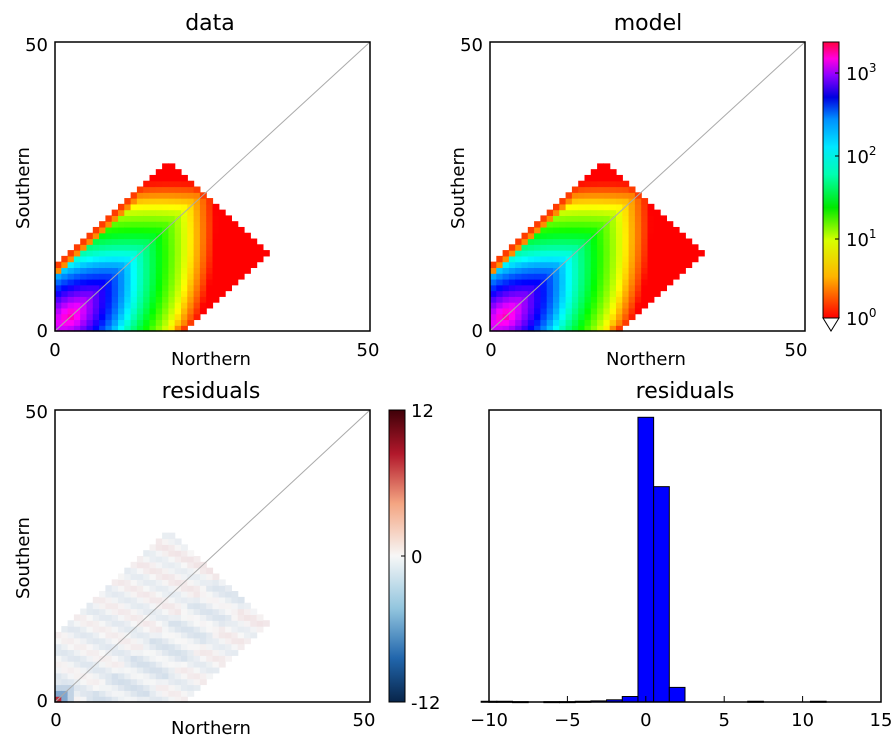  Describe the element at coordinates (489, 720) in the screenshot. I see `x-tick-label: −10` at that location.